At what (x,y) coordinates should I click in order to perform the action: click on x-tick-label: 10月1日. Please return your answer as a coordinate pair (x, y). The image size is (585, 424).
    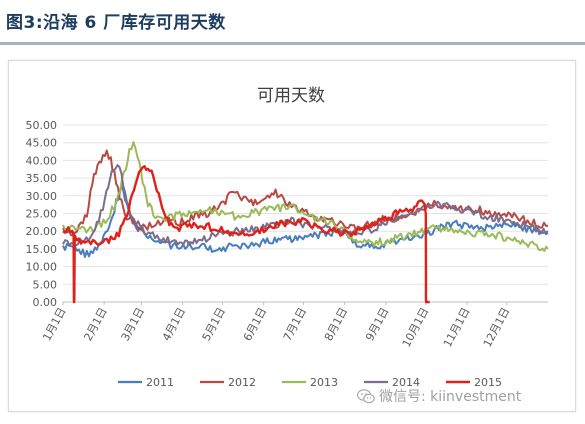
    Looking at the image, I should click on (416, 327).